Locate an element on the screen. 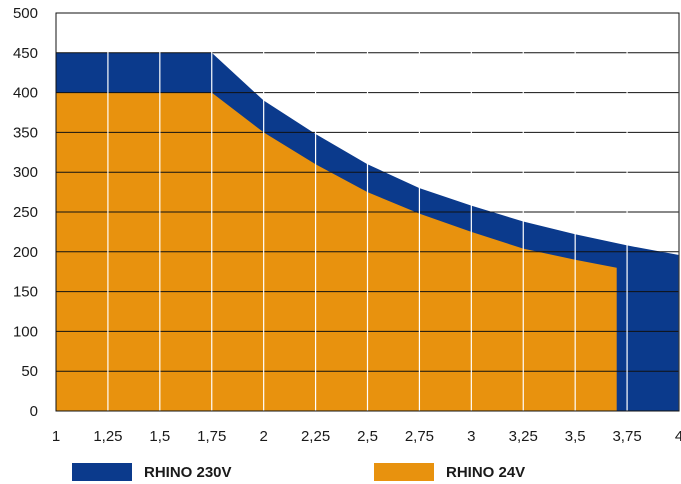 This screenshot has height=484, width=681. legend-item-230v: RHINO 230V is located at coordinates (152, 472).